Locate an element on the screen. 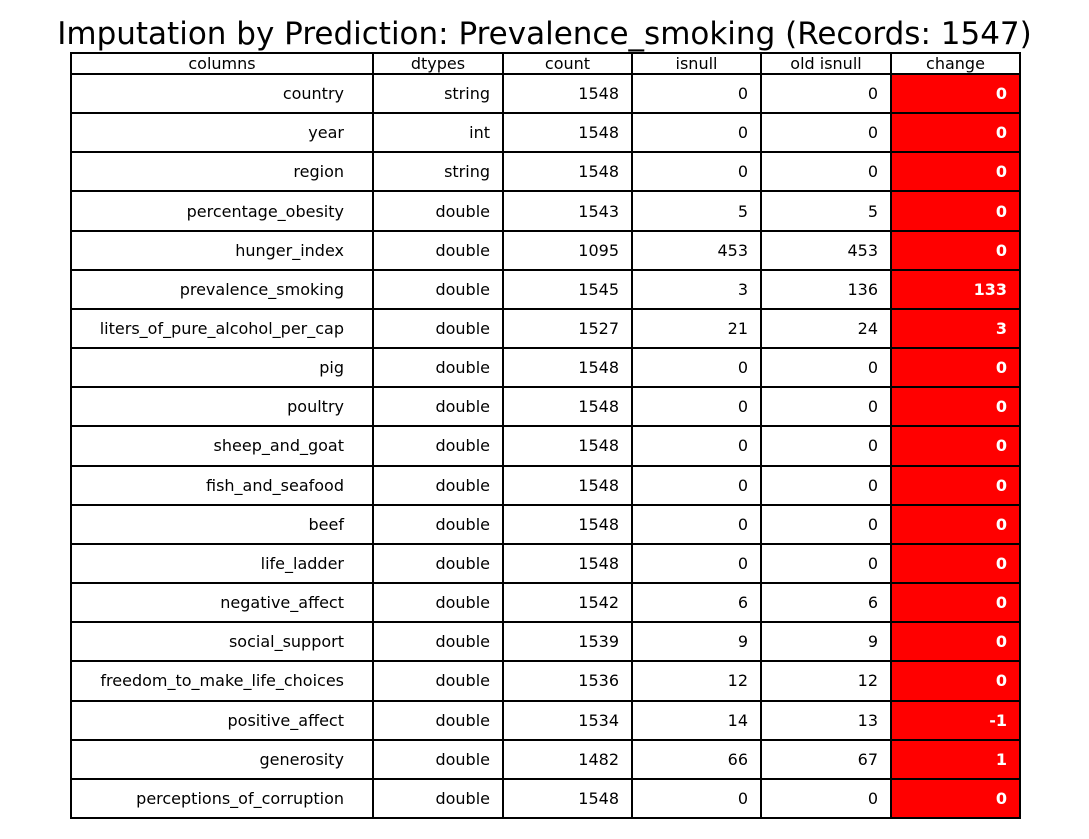 The height and width of the screenshot is (839, 1089). change-cell: -1 is located at coordinates (955, 720).